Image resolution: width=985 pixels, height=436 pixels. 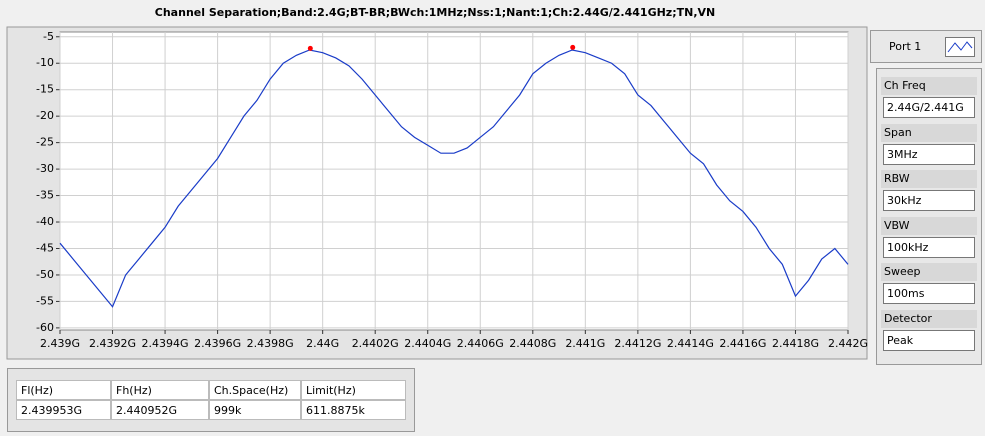 What do you see at coordinates (60, 343) in the screenshot?
I see `x-tick-label: 2.439G` at bounding box center [60, 343].